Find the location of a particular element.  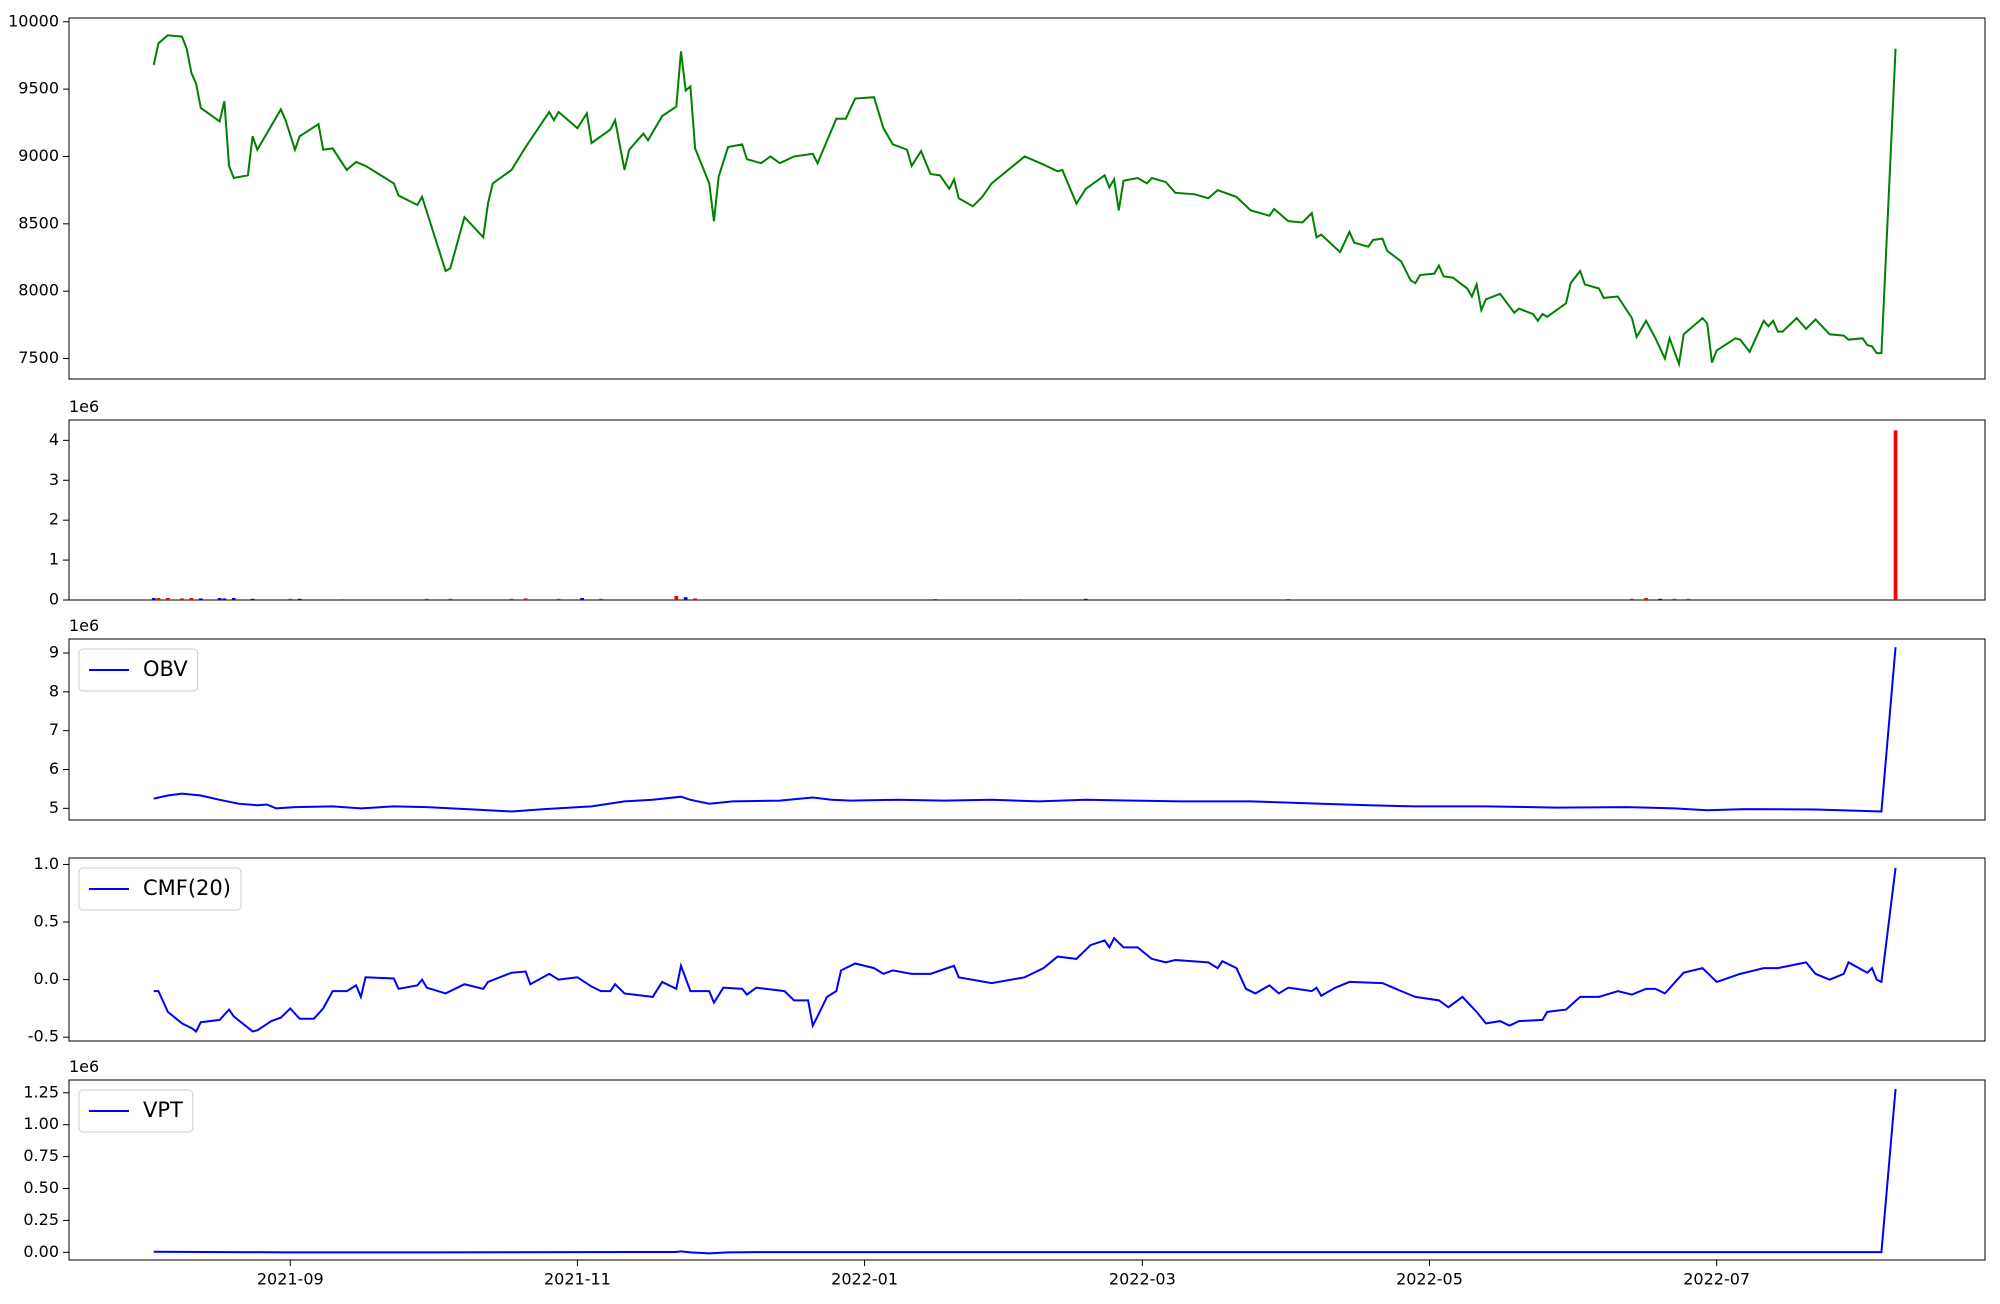

x-tick-label: 2021-09 is located at coordinates (290, 1279).